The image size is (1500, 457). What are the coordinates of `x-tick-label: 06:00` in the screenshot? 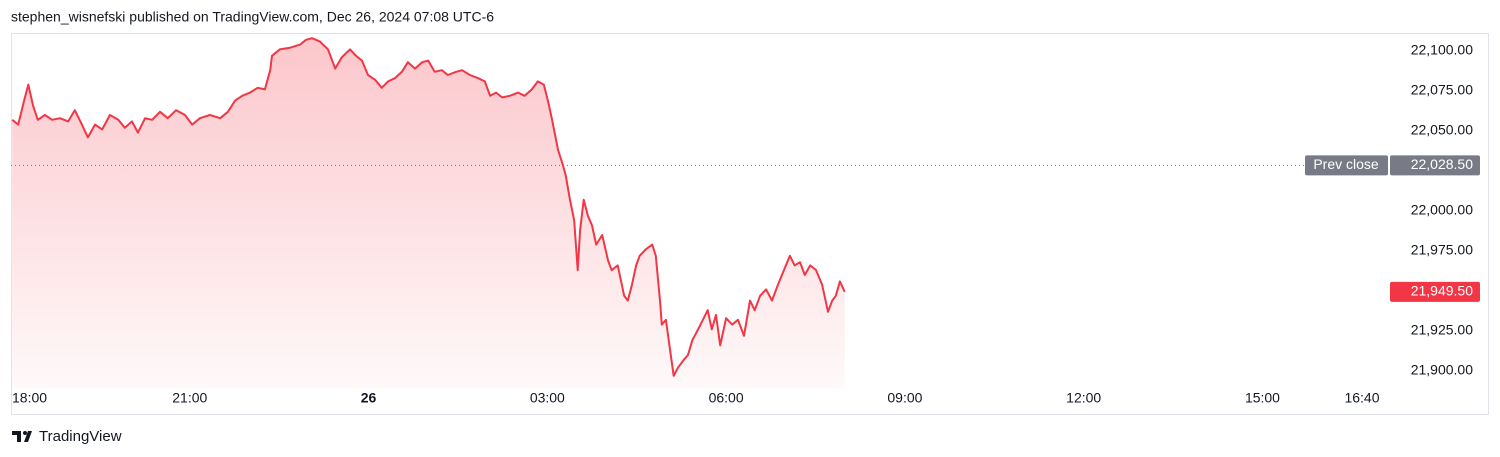 It's located at (726, 398).